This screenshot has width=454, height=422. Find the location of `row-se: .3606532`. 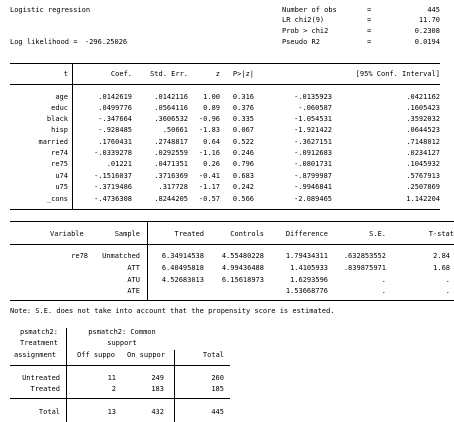

row-se: .3606532 is located at coordinates (171, 119).